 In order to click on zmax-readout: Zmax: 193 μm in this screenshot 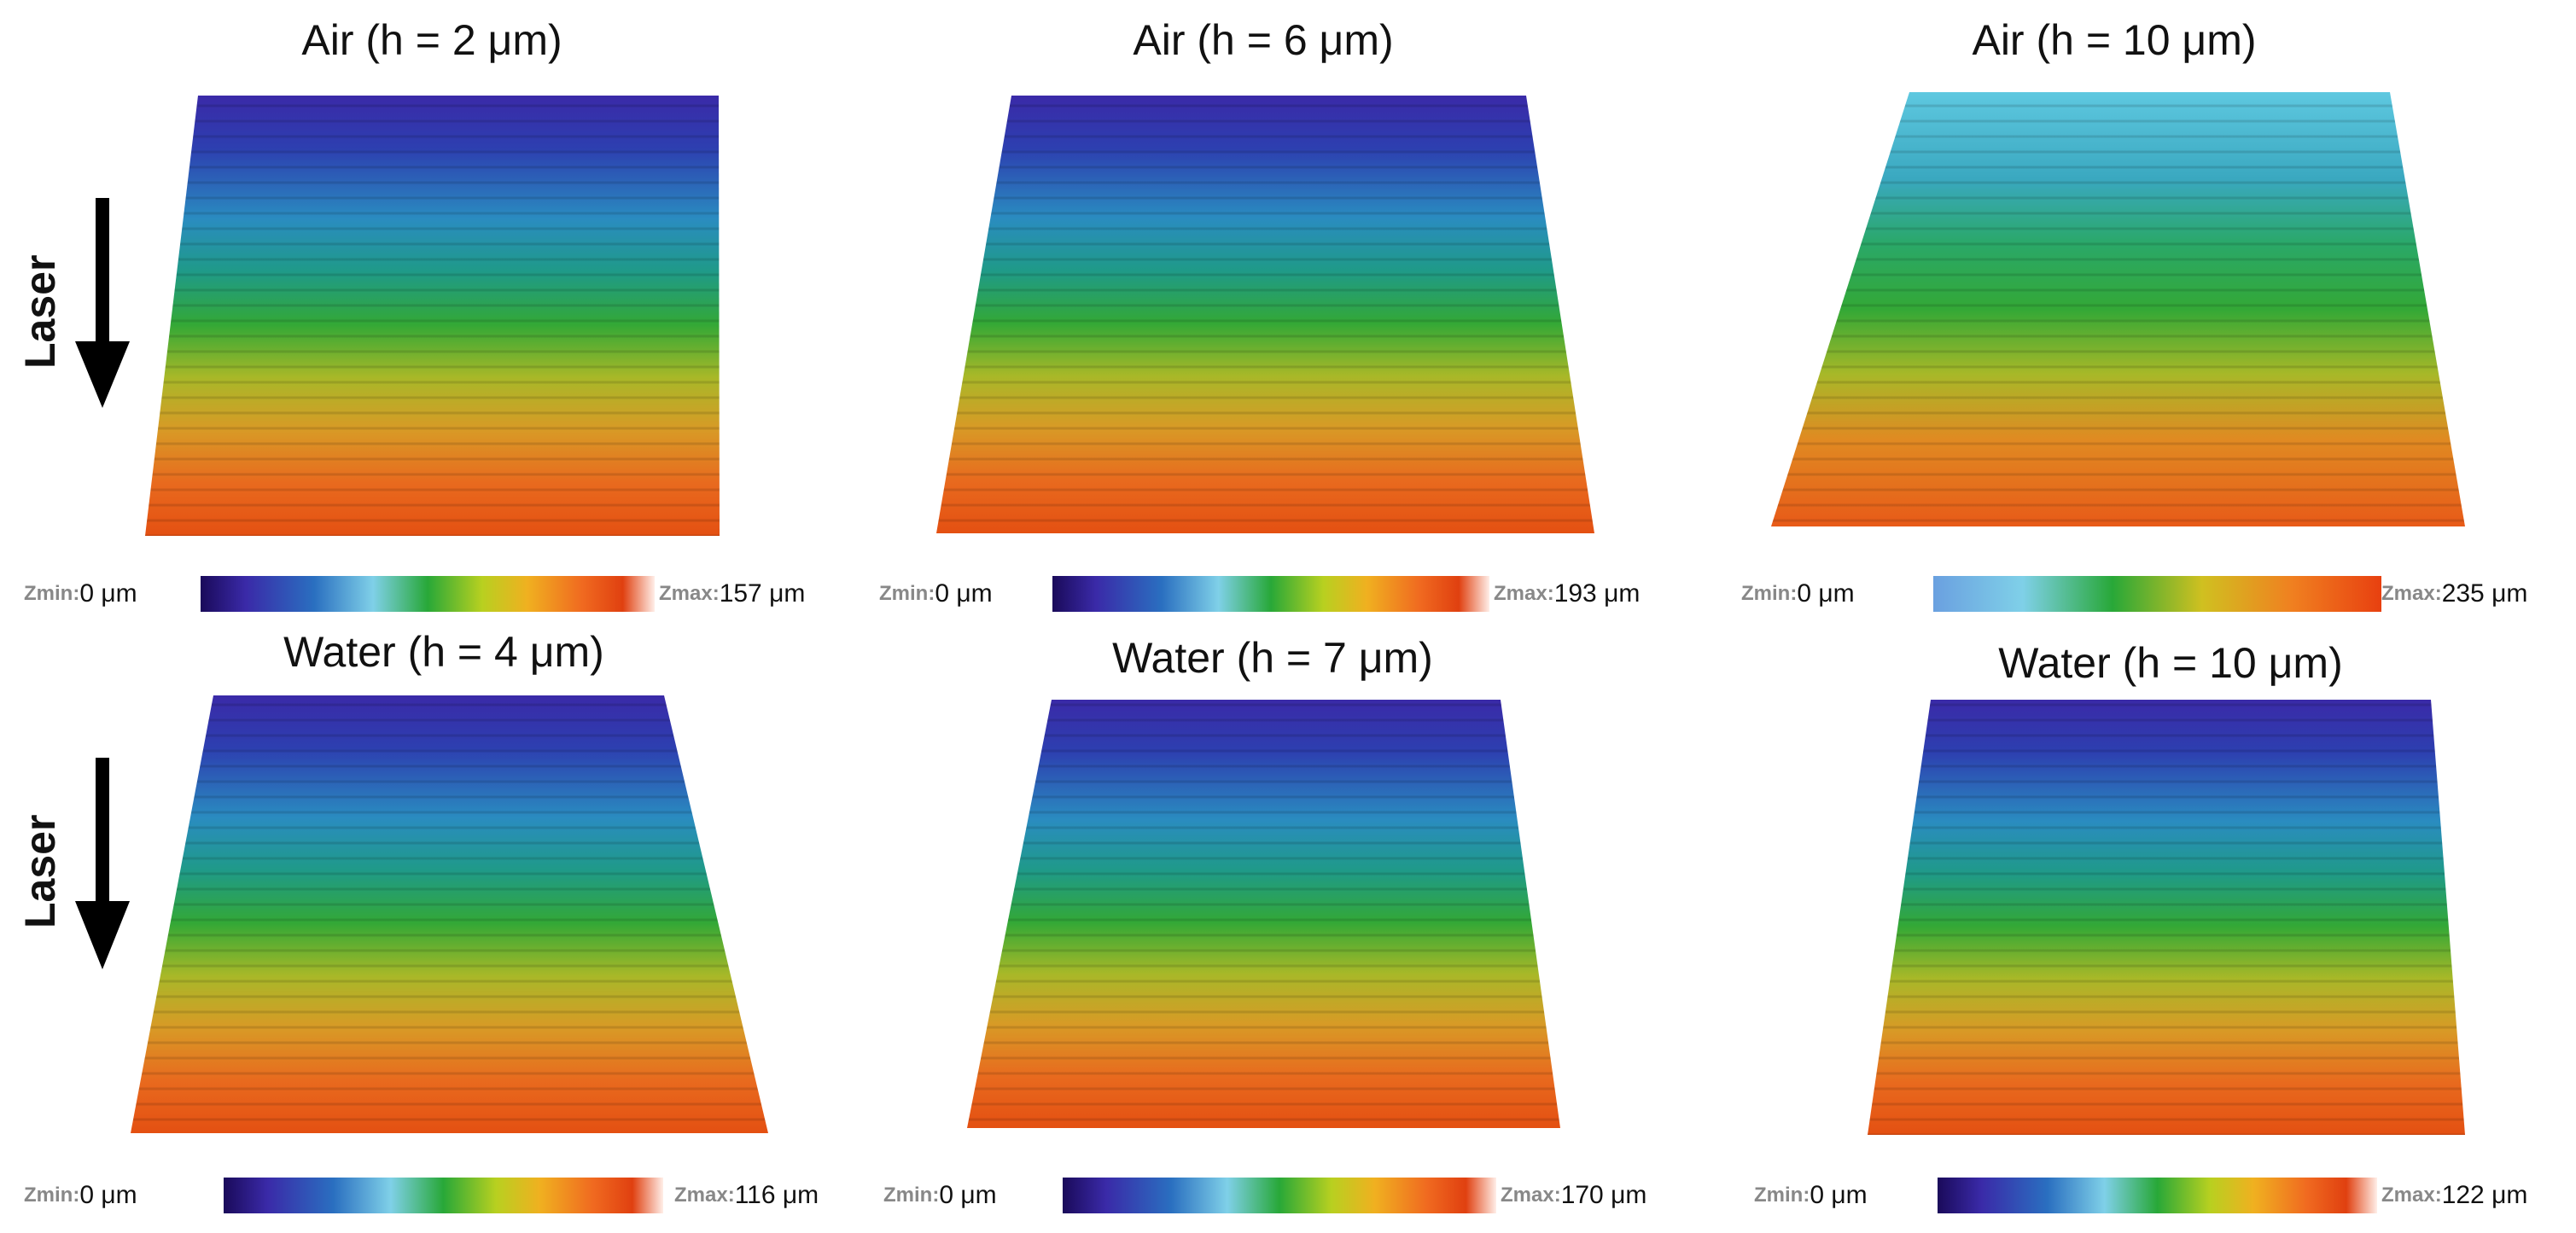, I will do `click(1567, 594)`.